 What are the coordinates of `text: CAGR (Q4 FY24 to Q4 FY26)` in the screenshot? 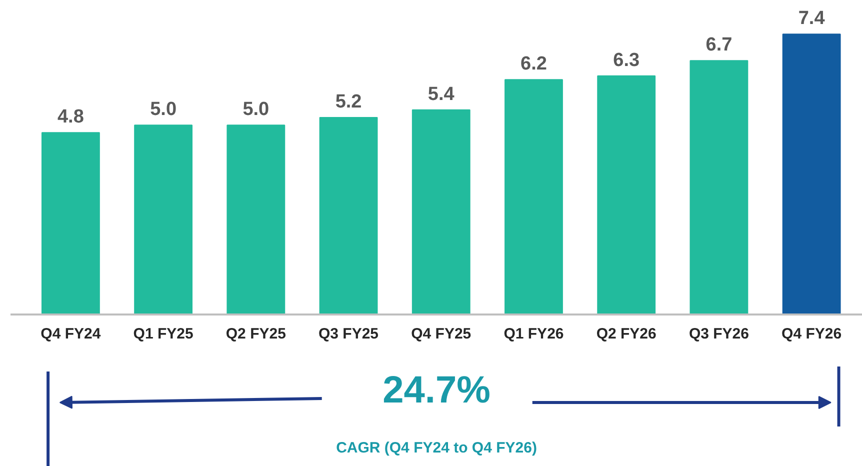 It's located at (436, 448).